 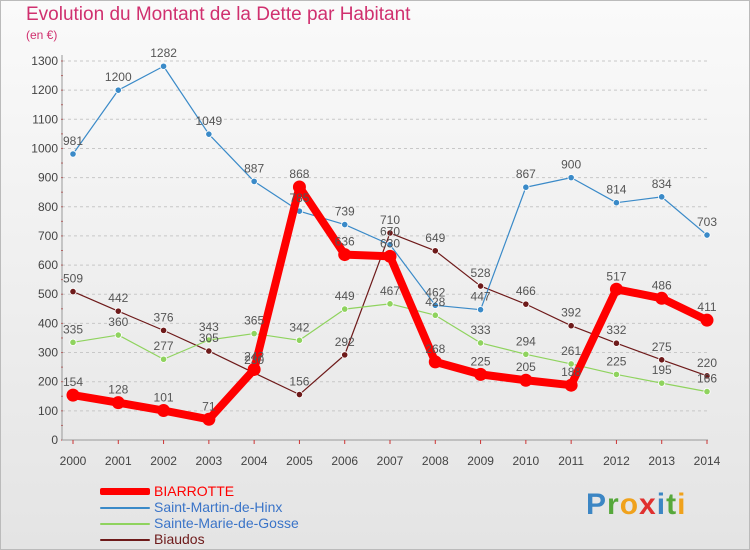 What do you see at coordinates (254, 321) in the screenshot?
I see `data-label-sainte-marie-de-gosse: 365` at bounding box center [254, 321].